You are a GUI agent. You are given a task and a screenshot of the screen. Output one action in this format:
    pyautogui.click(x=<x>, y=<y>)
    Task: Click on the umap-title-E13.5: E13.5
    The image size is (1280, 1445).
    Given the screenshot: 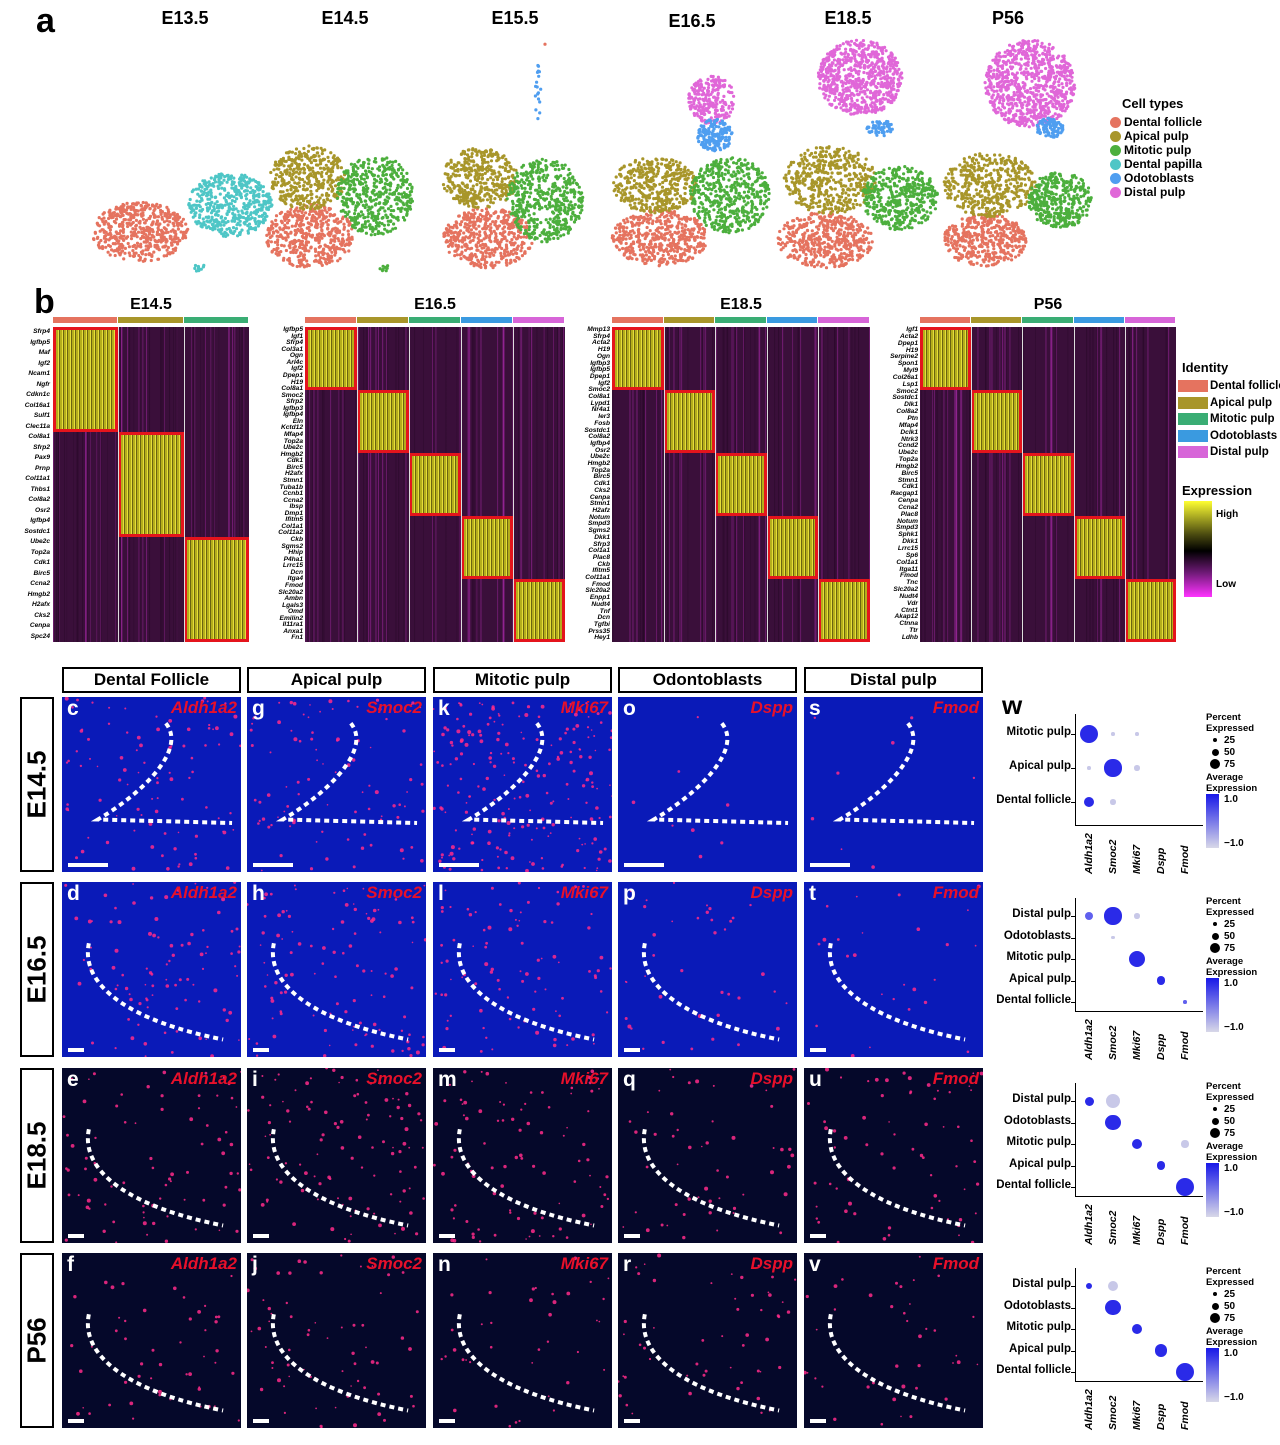 What is the action you would take?
    pyautogui.click(x=185, y=18)
    